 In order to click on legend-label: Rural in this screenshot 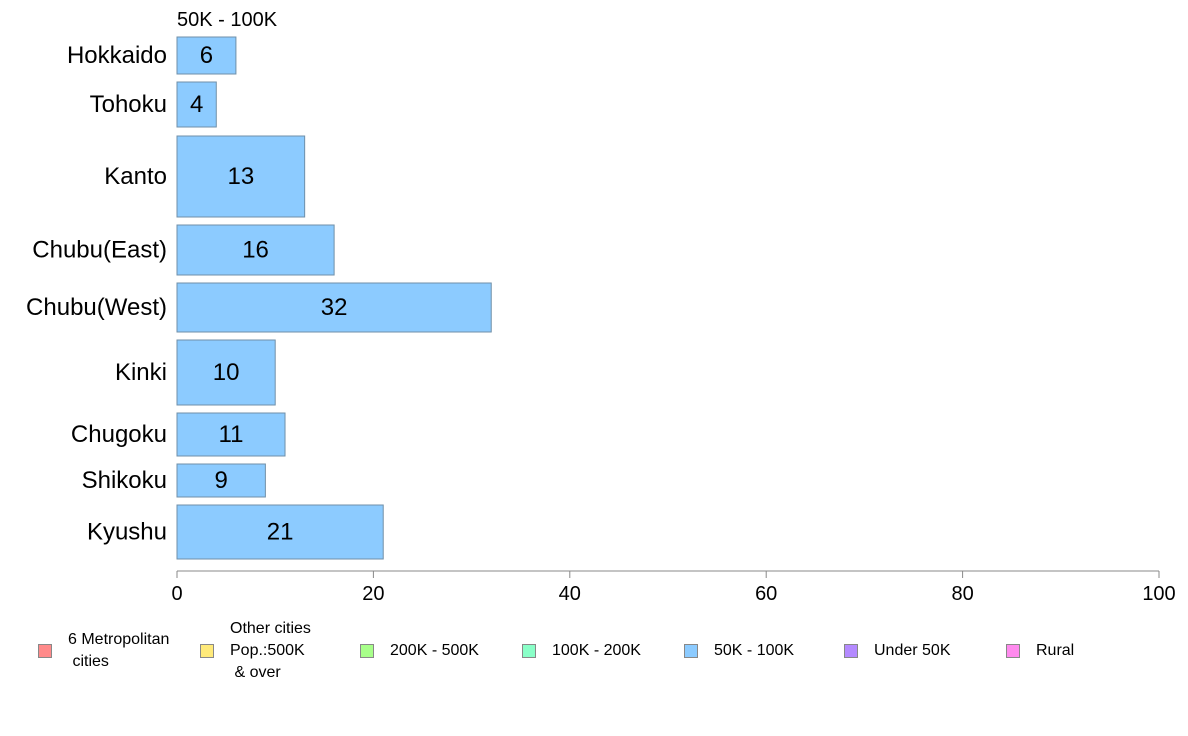, I will do `click(1055, 650)`.